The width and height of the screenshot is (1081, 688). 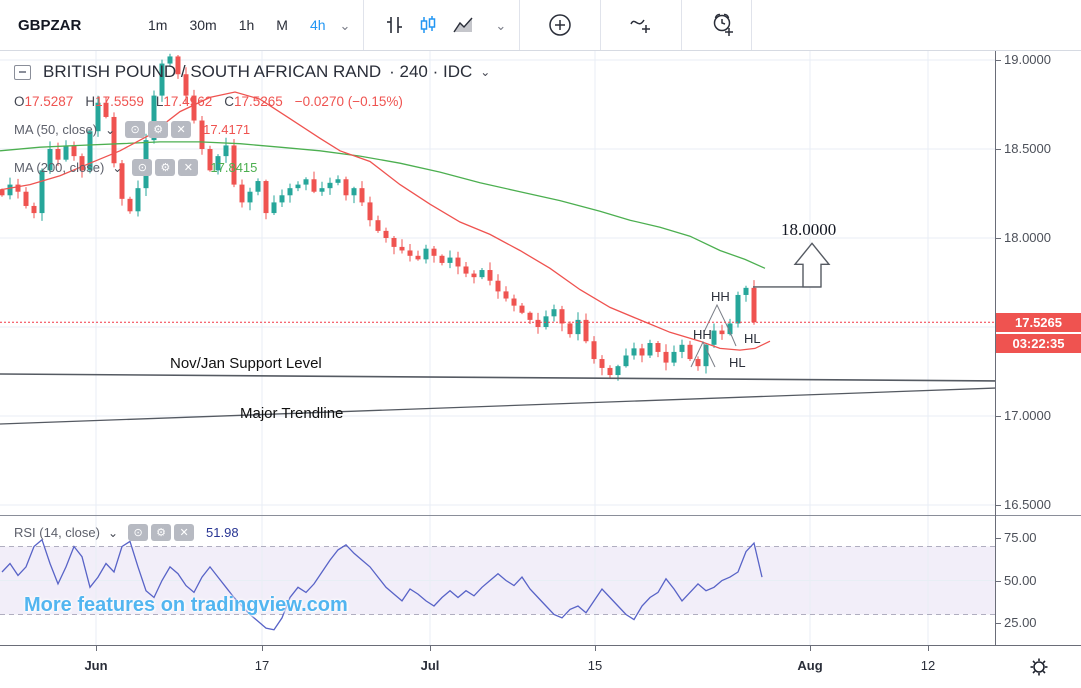 I want to click on indicator-add-icon, so click(x=641, y=25).